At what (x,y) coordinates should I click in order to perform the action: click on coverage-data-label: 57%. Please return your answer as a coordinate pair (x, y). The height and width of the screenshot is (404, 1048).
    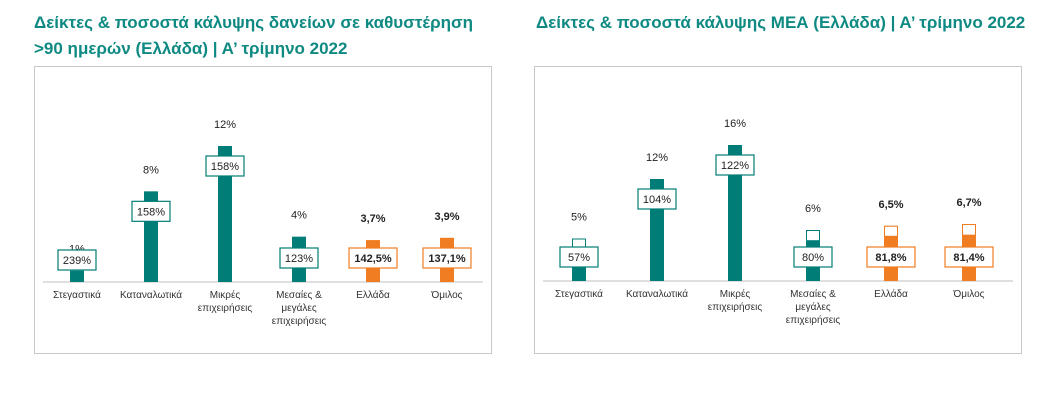
    Looking at the image, I should click on (579, 258).